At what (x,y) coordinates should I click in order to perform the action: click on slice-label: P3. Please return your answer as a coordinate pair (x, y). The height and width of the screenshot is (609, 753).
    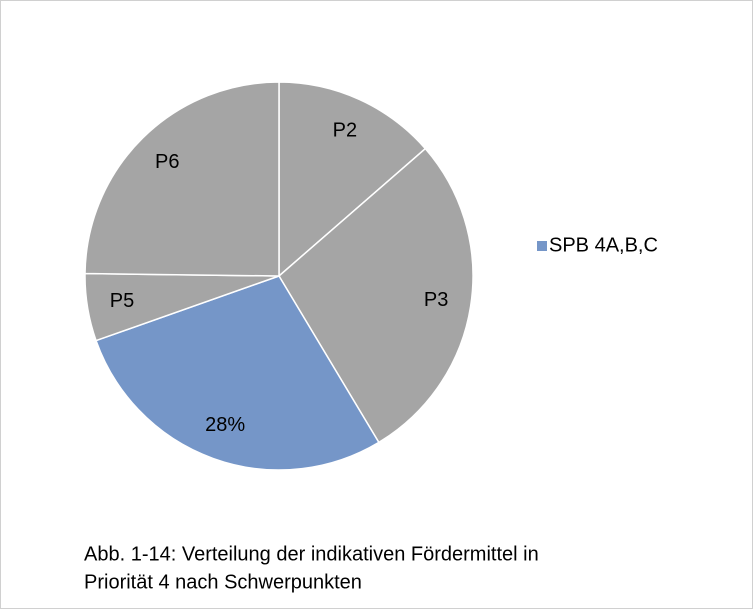
    Looking at the image, I should click on (436, 300).